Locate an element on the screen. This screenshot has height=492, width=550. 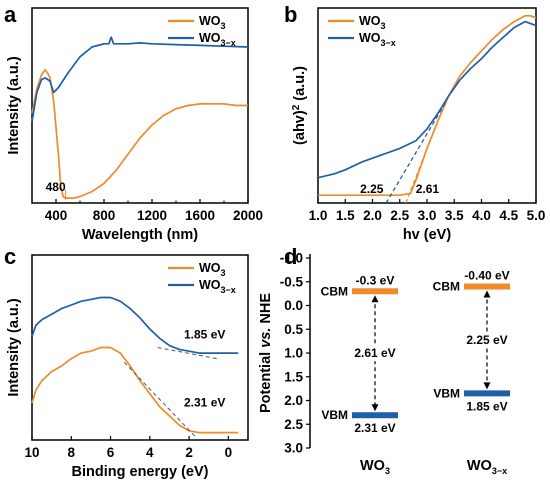
y-axis-title-base: (ahv) is located at coordinates (300, 127).